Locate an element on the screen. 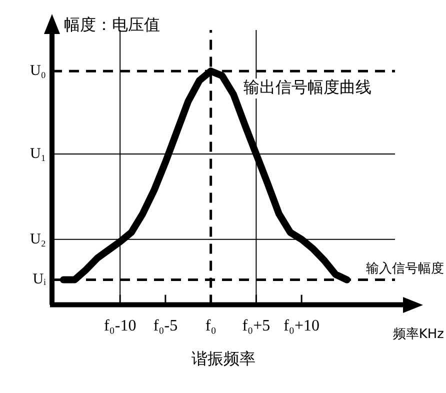 This screenshot has height=393, width=446. x-axis-title: 谐振频率 is located at coordinates (224, 358).